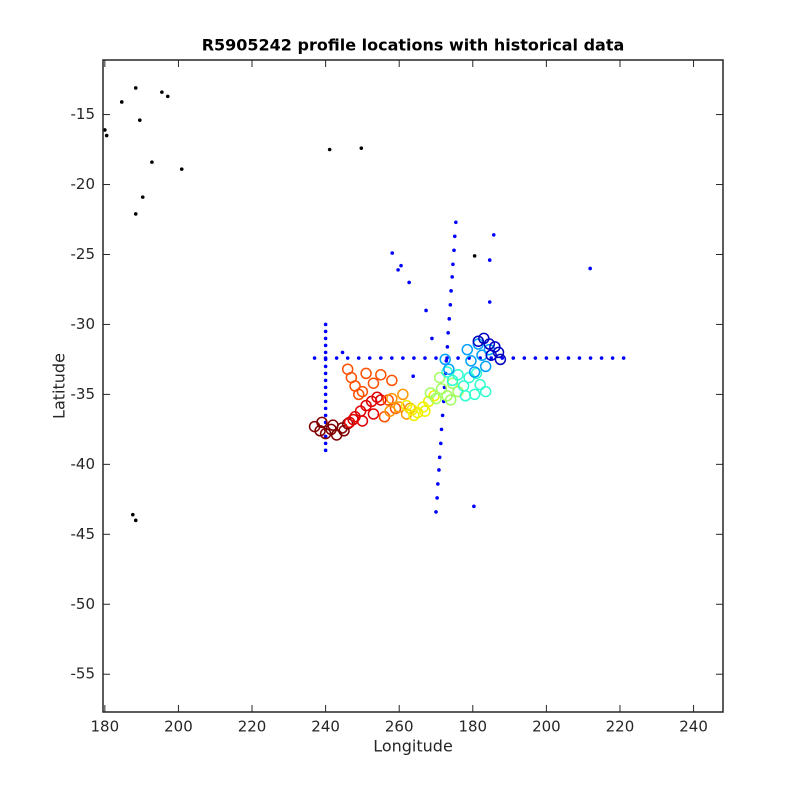  Describe the element at coordinates (83, 534) in the screenshot. I see `y-tick-label: -45` at that location.